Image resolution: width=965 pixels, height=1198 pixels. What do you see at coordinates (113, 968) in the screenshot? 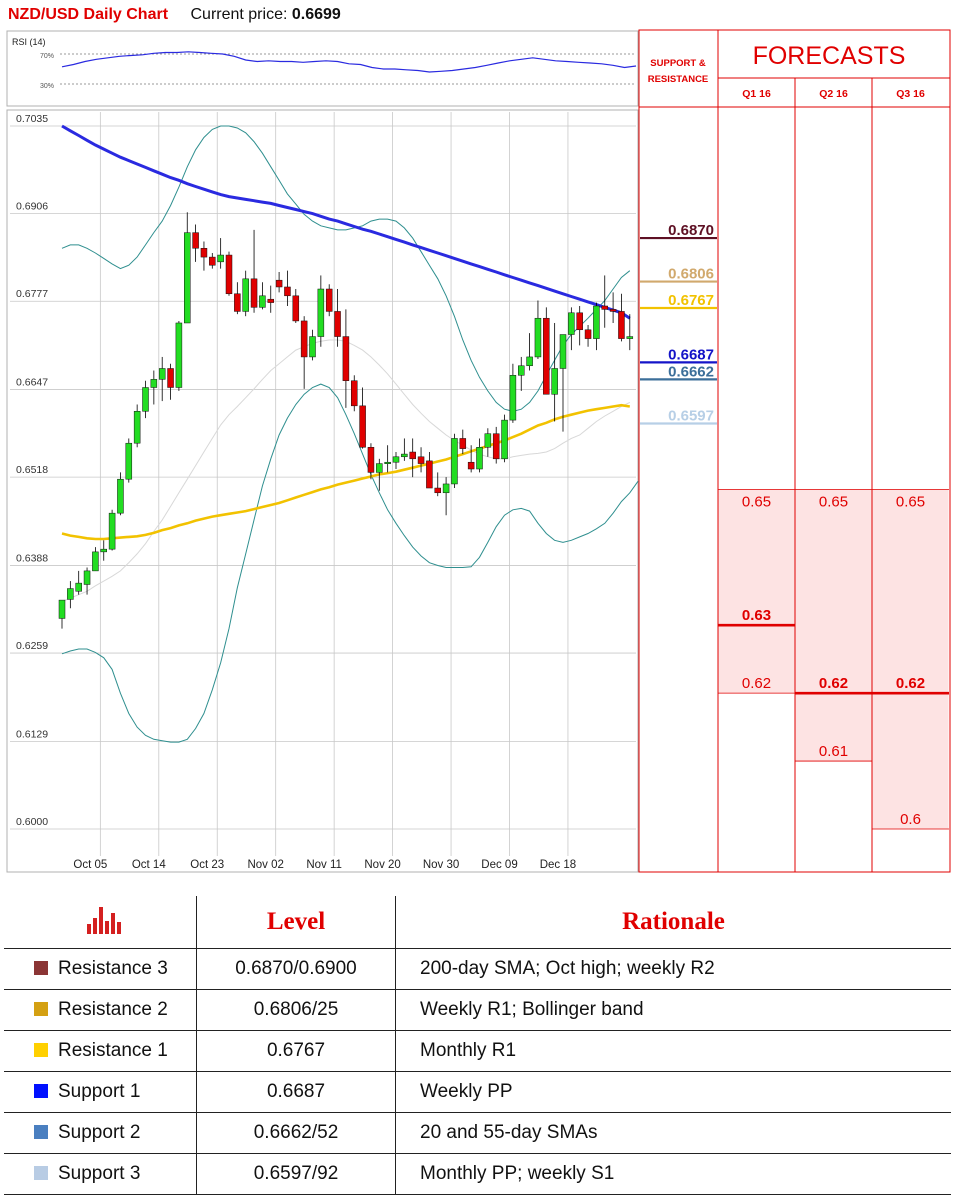
I see `row-name: Resistance 3` at bounding box center [113, 968].